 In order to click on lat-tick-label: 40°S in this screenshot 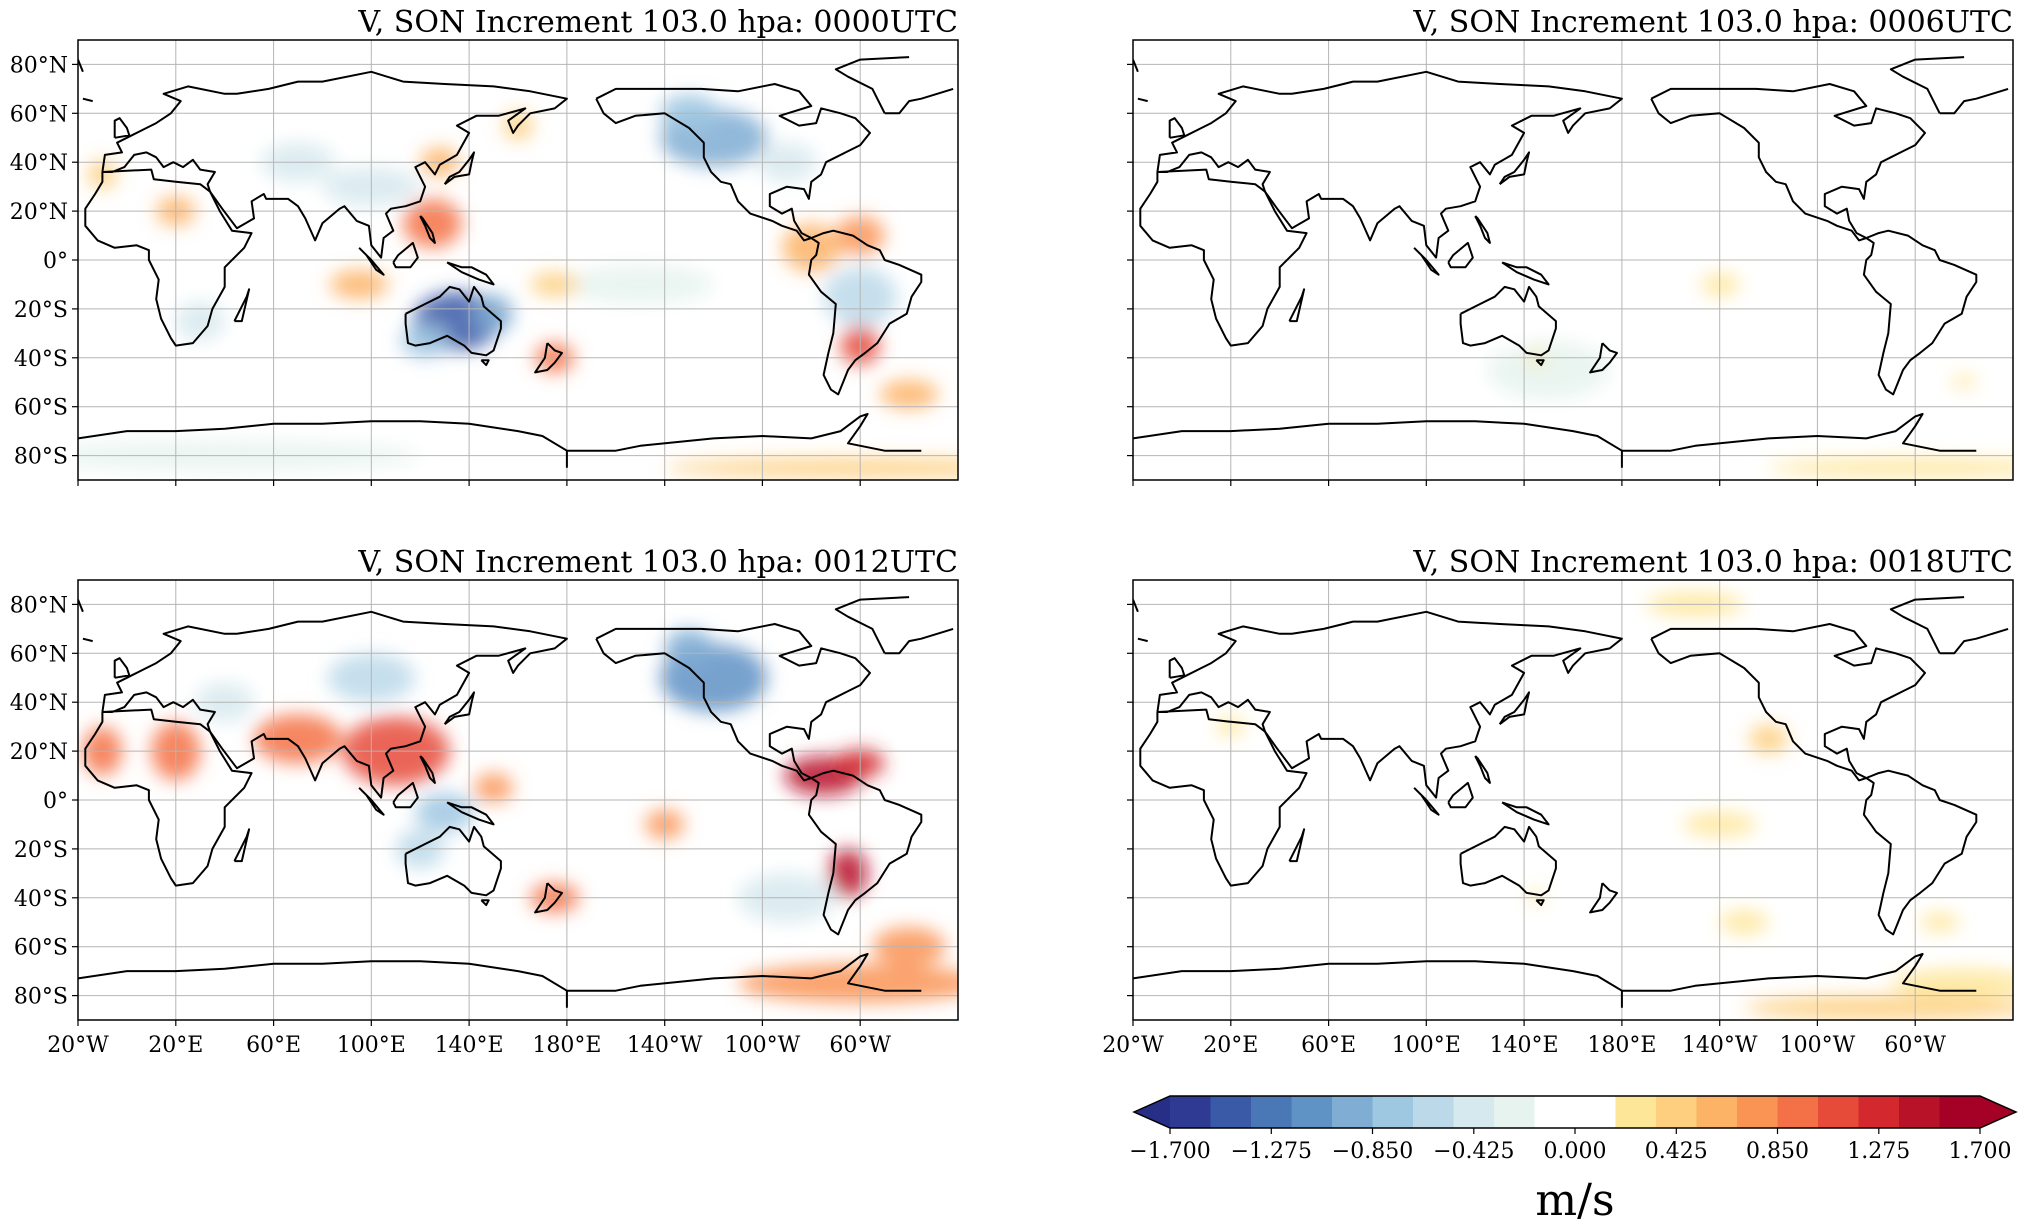, I will do `click(41, 899)`.